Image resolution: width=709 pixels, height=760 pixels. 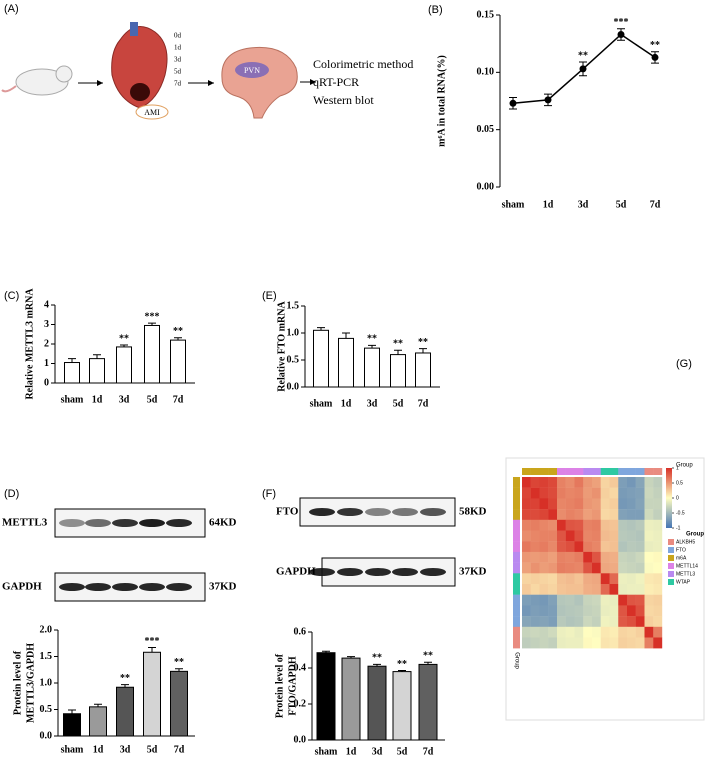 I want to click on heart-label: AMI, so click(x=152, y=112).